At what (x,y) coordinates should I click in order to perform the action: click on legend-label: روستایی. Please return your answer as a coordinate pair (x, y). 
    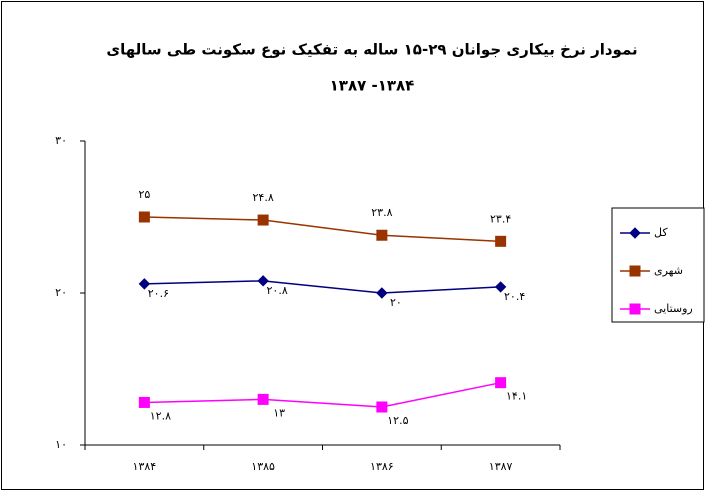
    Looking at the image, I should click on (673, 308).